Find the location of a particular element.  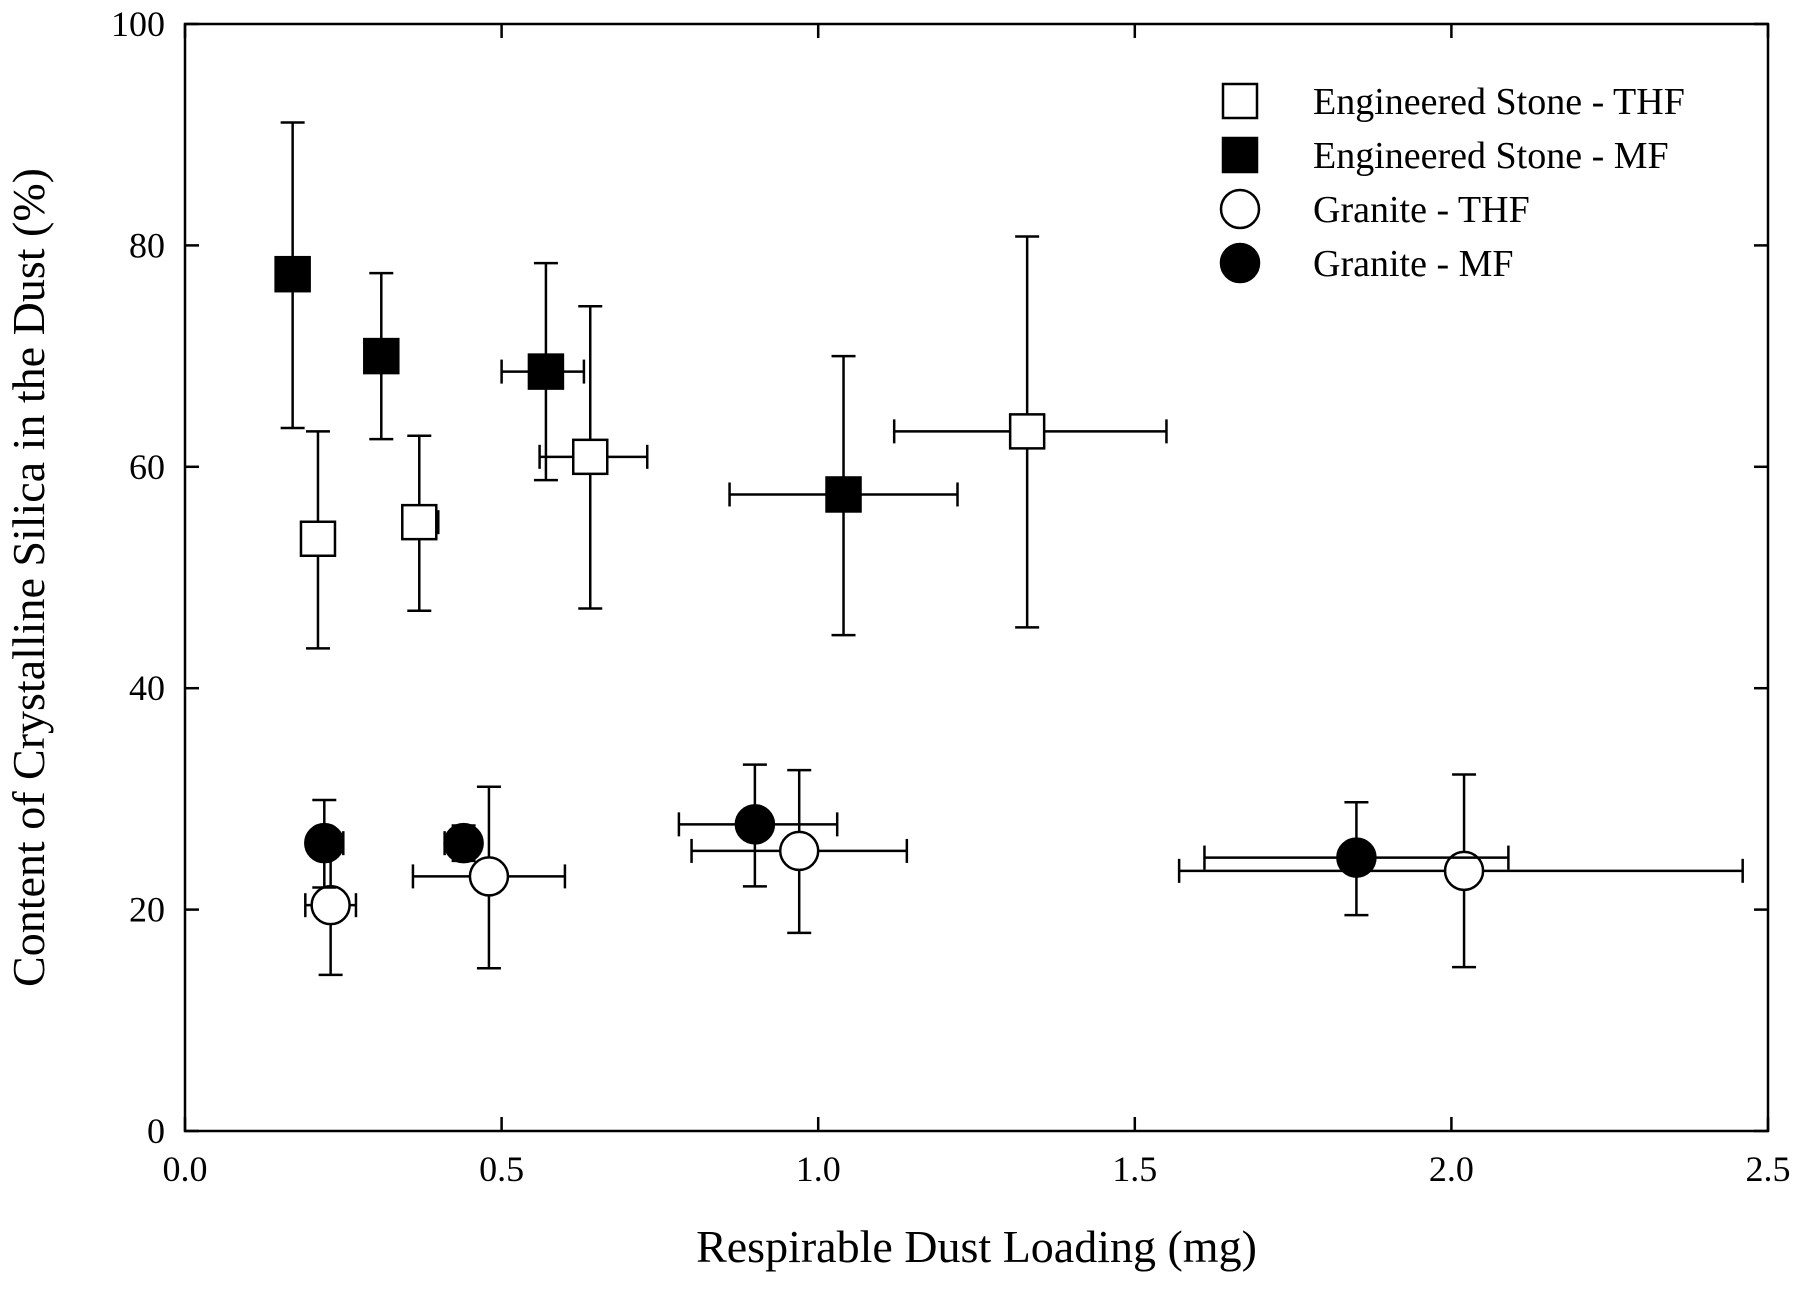

legend-item: Engineered Stone - THF is located at coordinates (1453, 102).